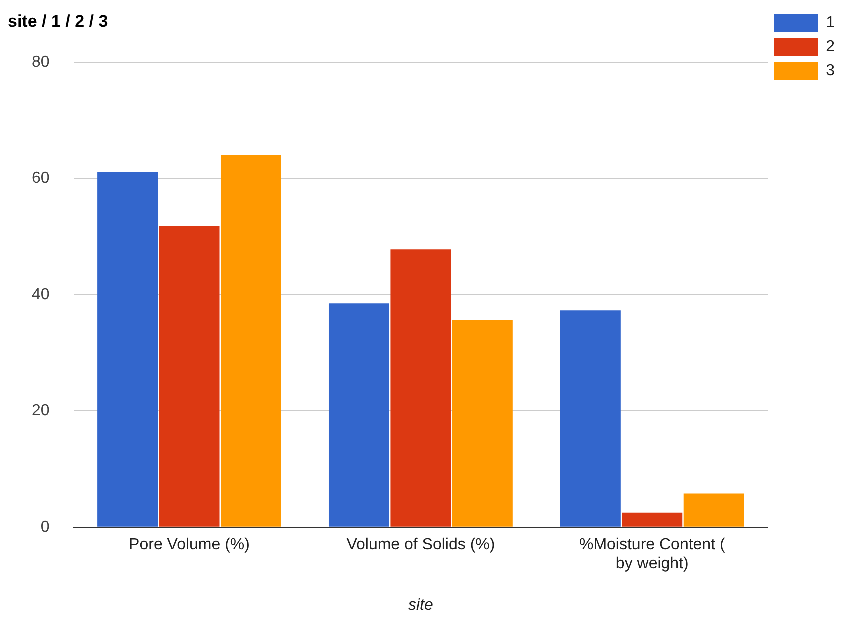 The width and height of the screenshot is (863, 627). I want to click on legend-label: 1, so click(831, 23).